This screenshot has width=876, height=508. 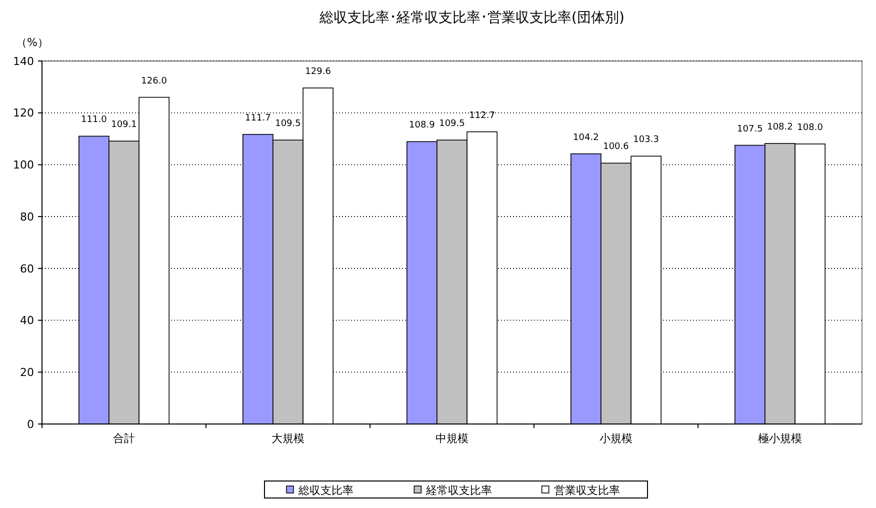 What do you see at coordinates (780, 127) in the screenshot?
I see `data-label: 108.2` at bounding box center [780, 127].